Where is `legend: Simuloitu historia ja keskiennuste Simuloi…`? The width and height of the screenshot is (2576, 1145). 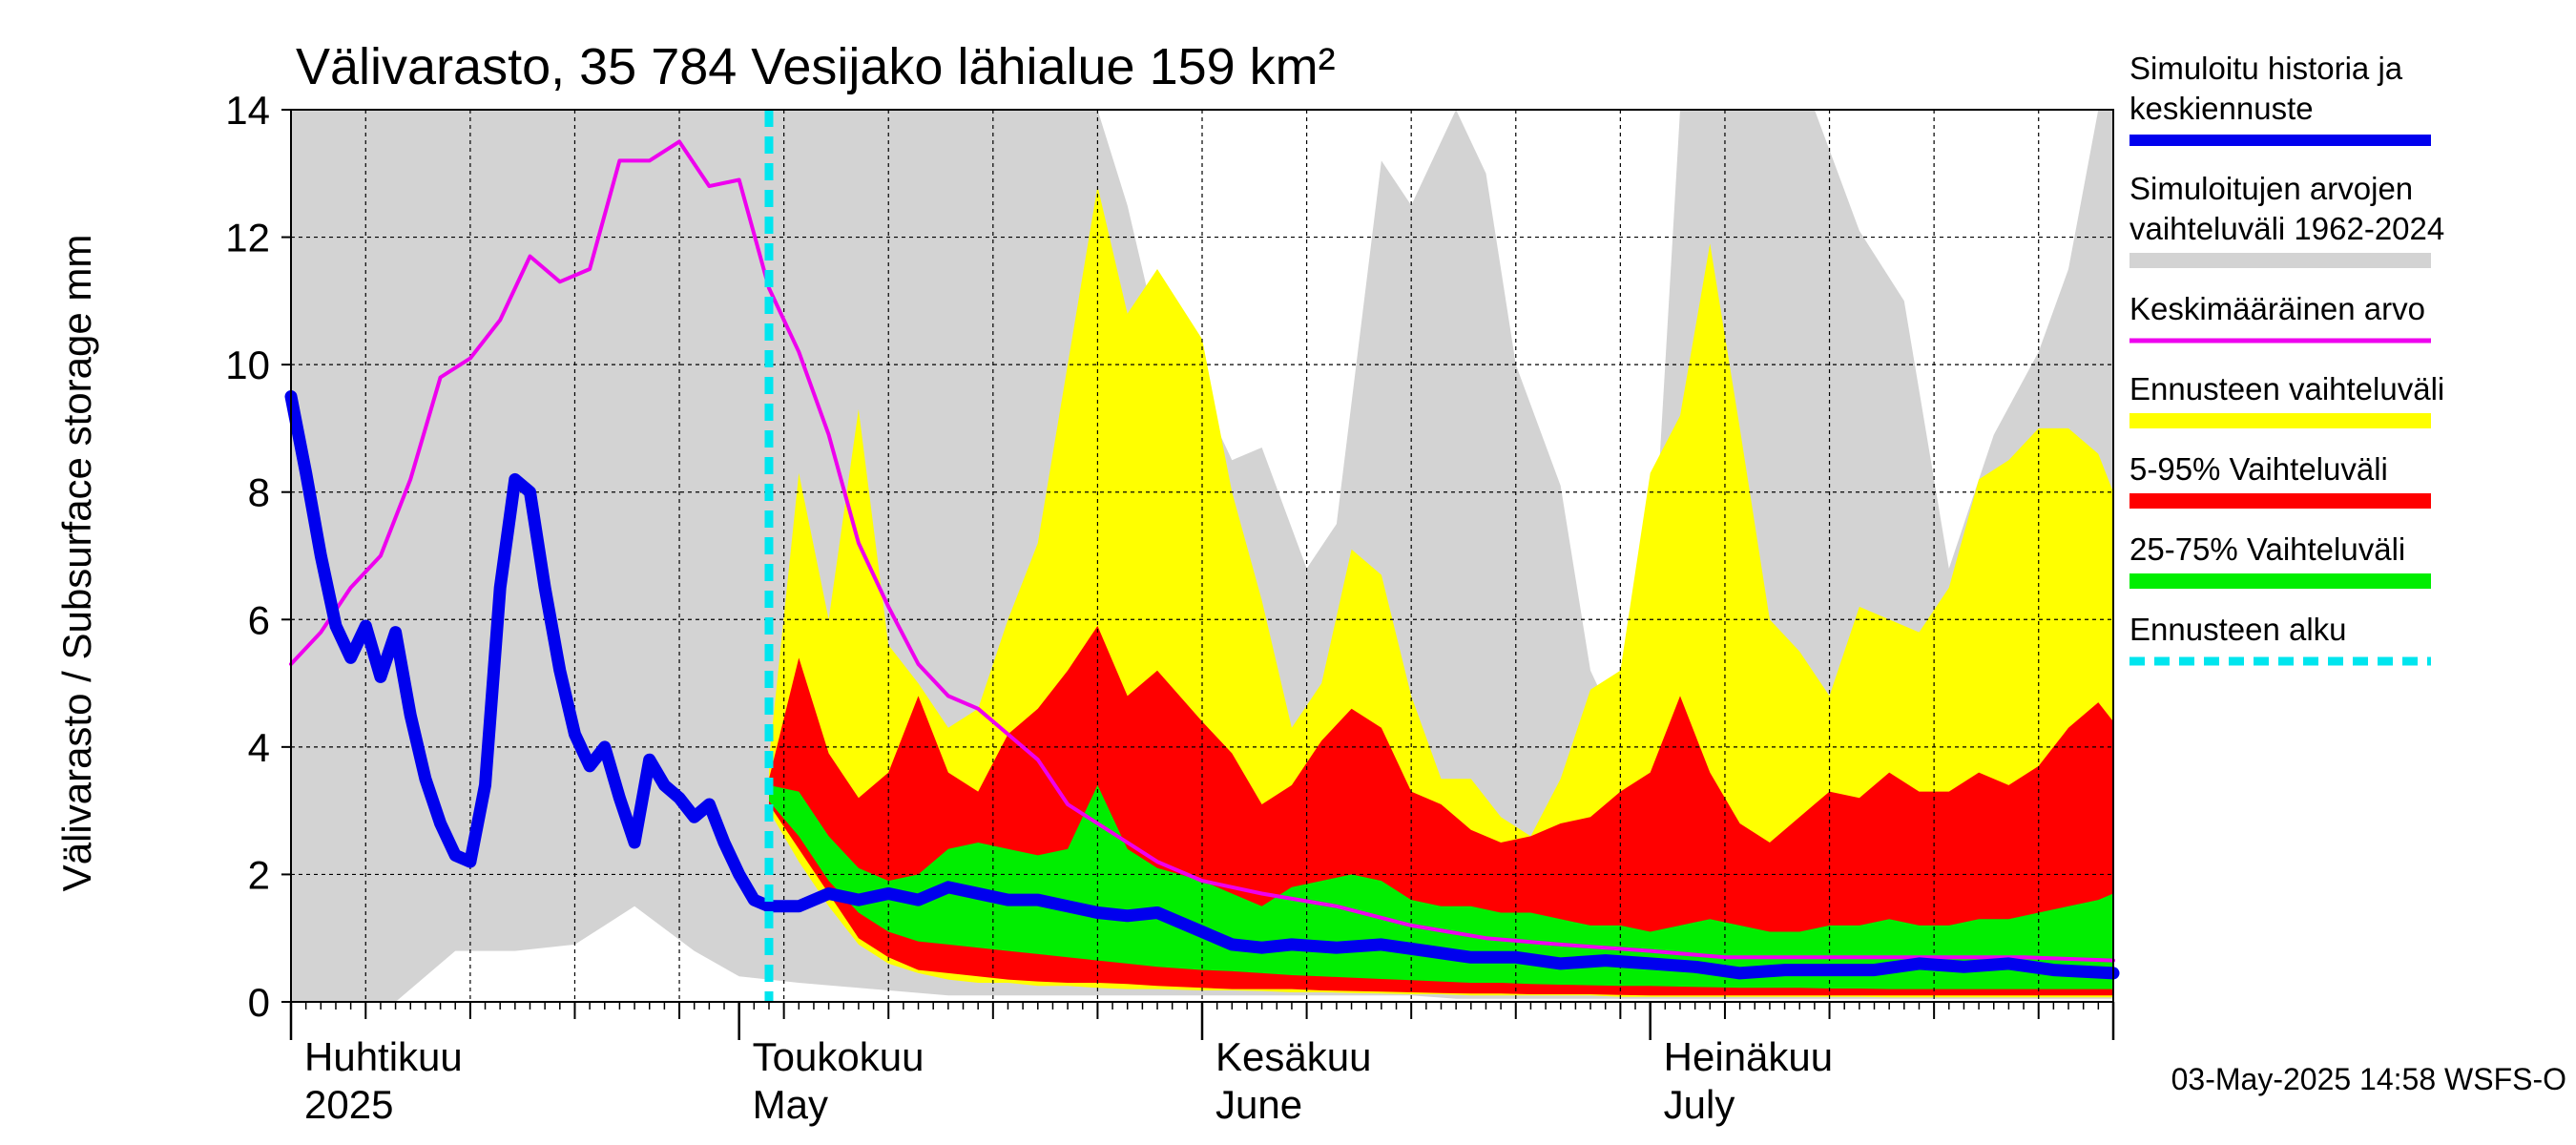
legend: Simuloitu historia ja keskiennuste Simuloi… is located at coordinates (2286, 358).